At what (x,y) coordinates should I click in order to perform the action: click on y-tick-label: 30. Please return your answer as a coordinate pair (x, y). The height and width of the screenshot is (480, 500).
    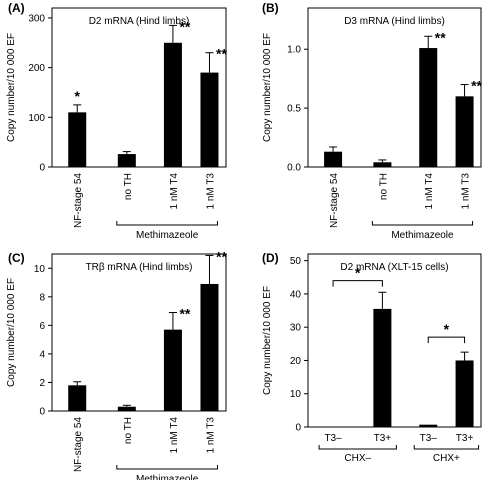
    Looking at the image, I should click on (296, 328).